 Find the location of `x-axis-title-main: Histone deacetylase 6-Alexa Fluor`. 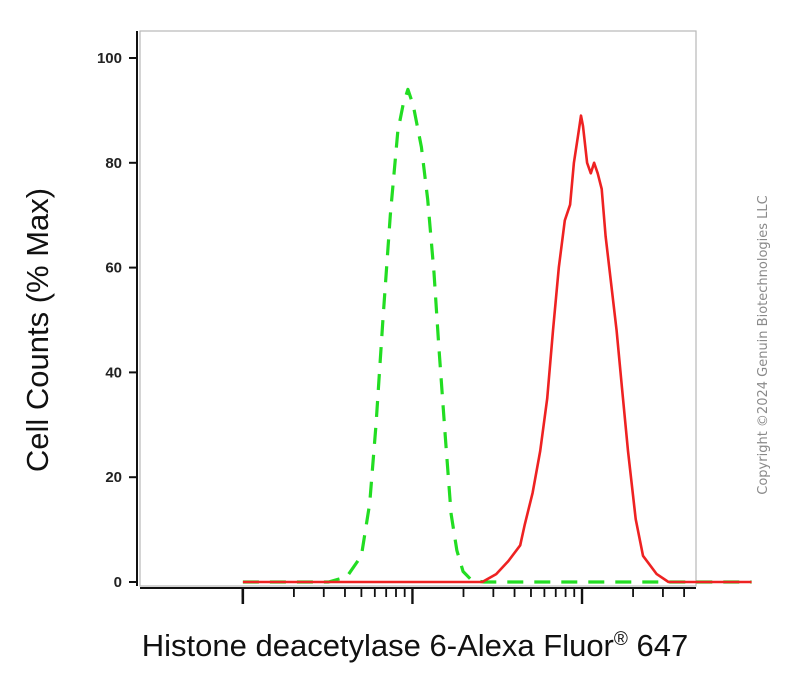

x-axis-title-main: Histone deacetylase 6-Alexa Fluor is located at coordinates (378, 645).